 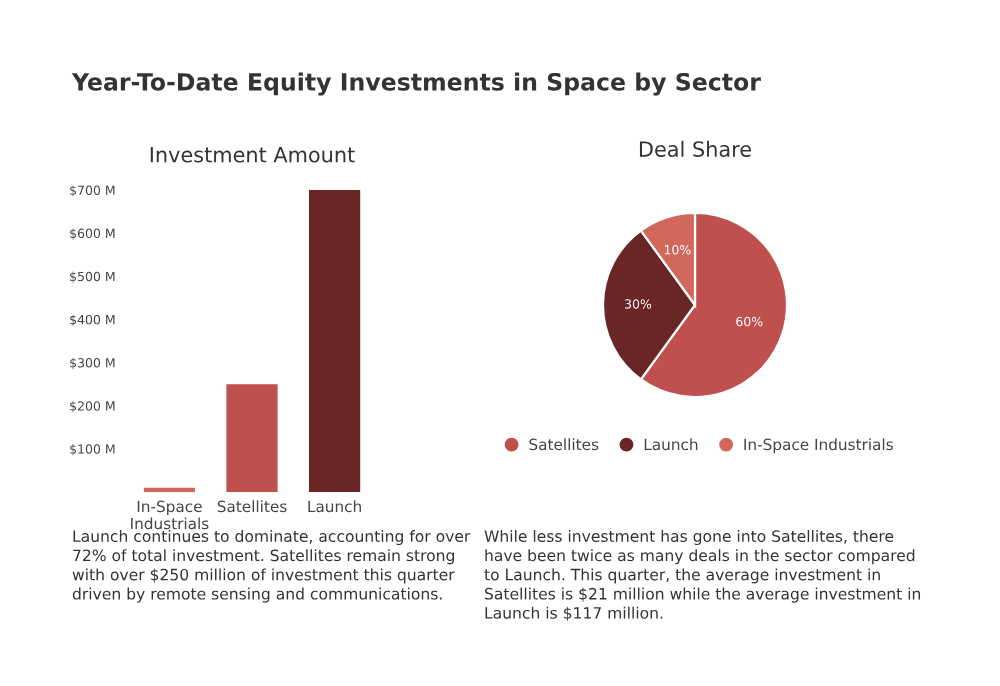 What do you see at coordinates (416, 84) in the screenshot?
I see `text: Year-To-Date Equity Investments in Space by Sector` at bounding box center [416, 84].